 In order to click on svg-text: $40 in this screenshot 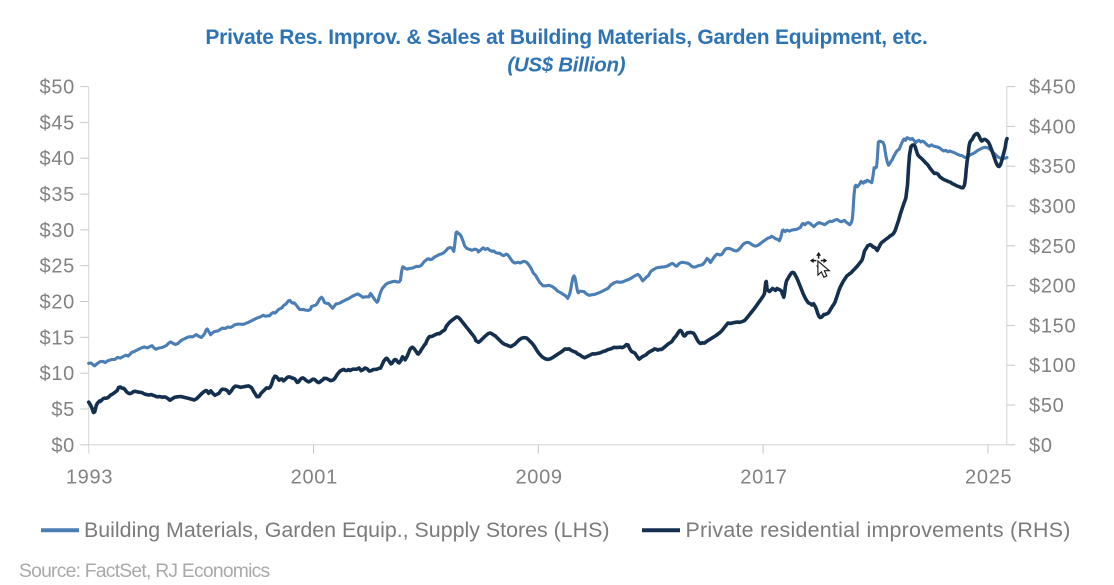, I will do `click(57, 159)`.